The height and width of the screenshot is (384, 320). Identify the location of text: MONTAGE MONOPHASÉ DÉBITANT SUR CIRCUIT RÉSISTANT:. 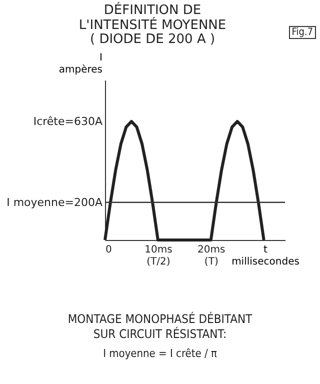
(160, 327).